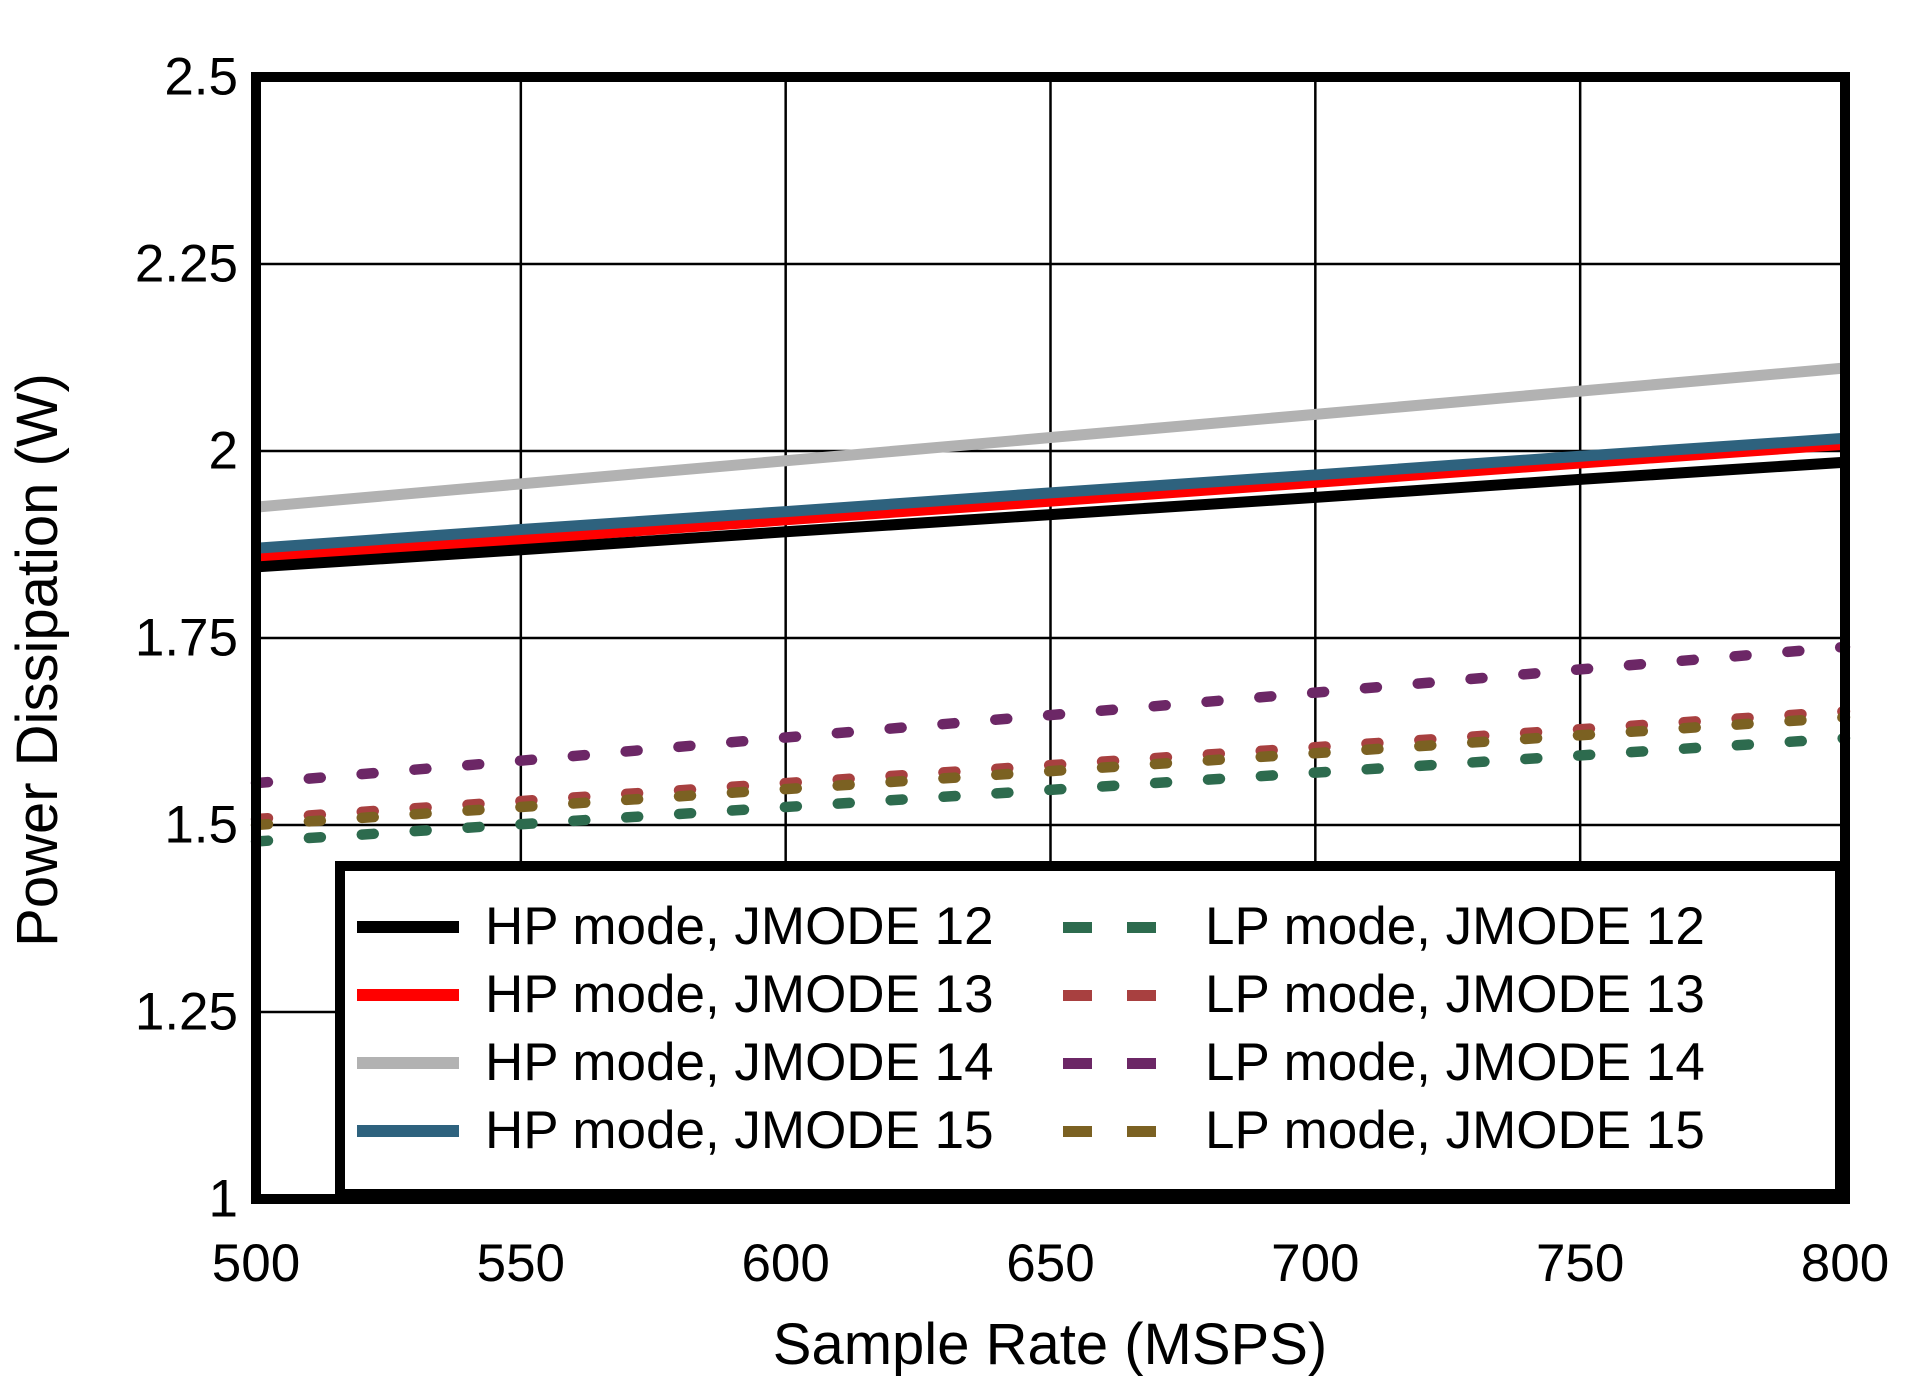  What do you see at coordinates (739, 1130) in the screenshot?
I see `legend-label-hp-jmode-15: HP mode, JMODE 15` at bounding box center [739, 1130].